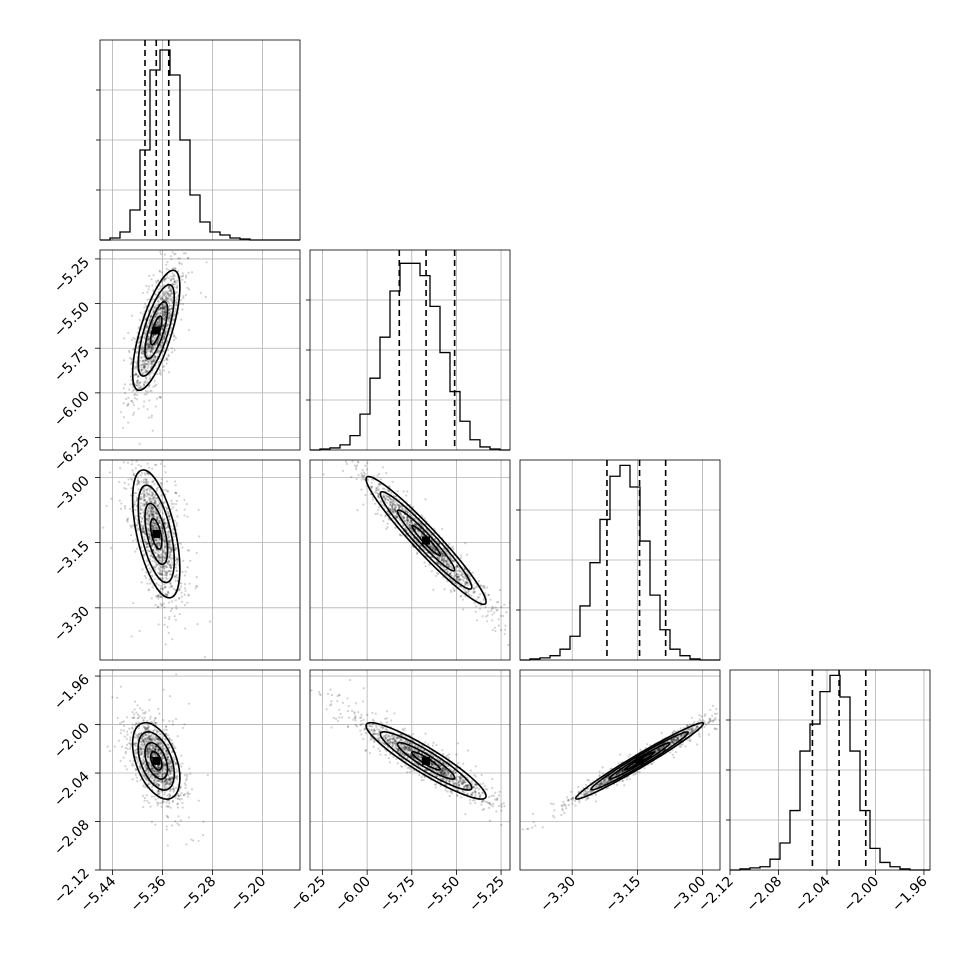 The width and height of the screenshot is (970, 970). What do you see at coordinates (200, 350) in the screenshot?
I see `panel-frame` at bounding box center [200, 350].